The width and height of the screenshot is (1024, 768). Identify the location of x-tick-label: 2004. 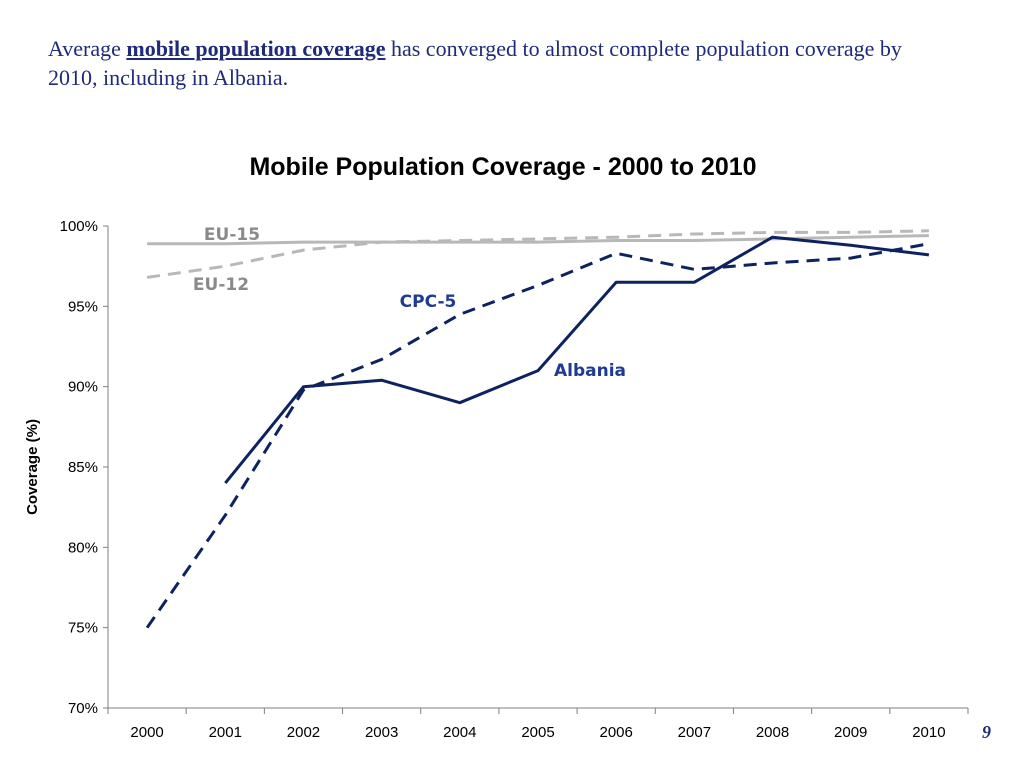
(459, 732).